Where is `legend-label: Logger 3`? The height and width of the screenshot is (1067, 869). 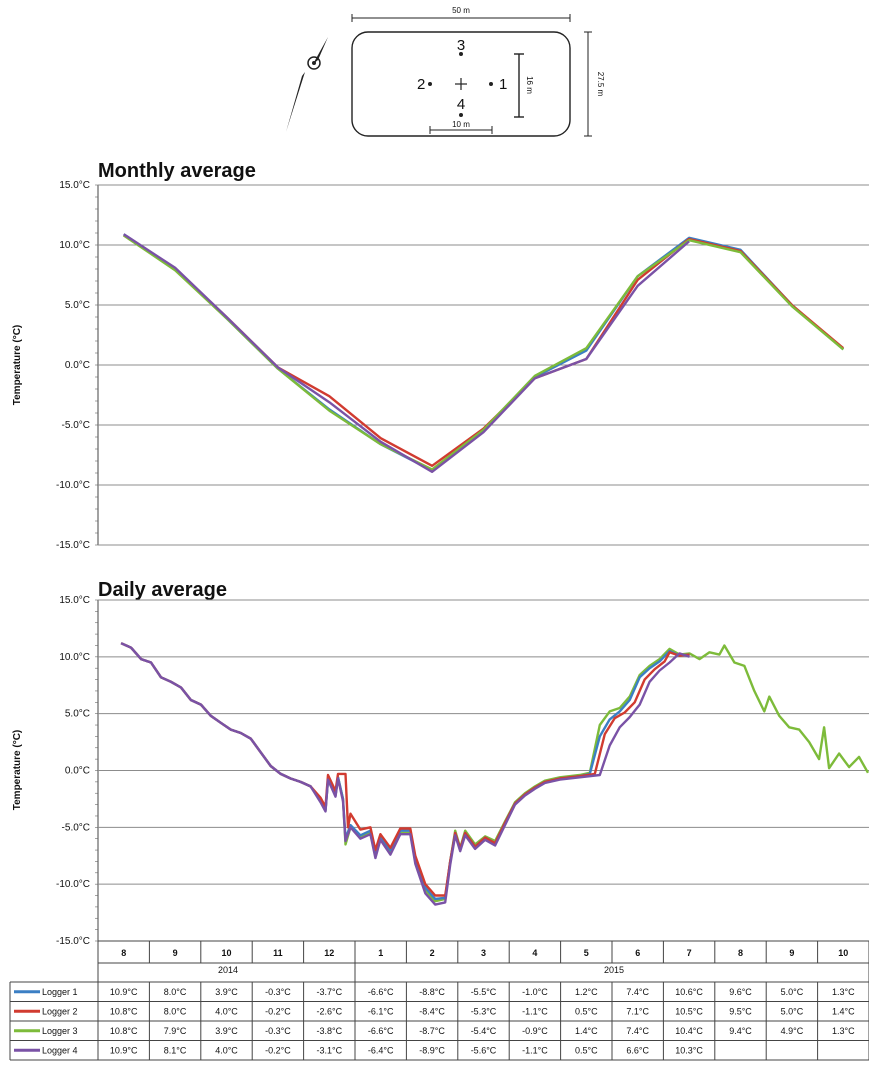 legend-label: Logger 3 is located at coordinates (60, 1031).